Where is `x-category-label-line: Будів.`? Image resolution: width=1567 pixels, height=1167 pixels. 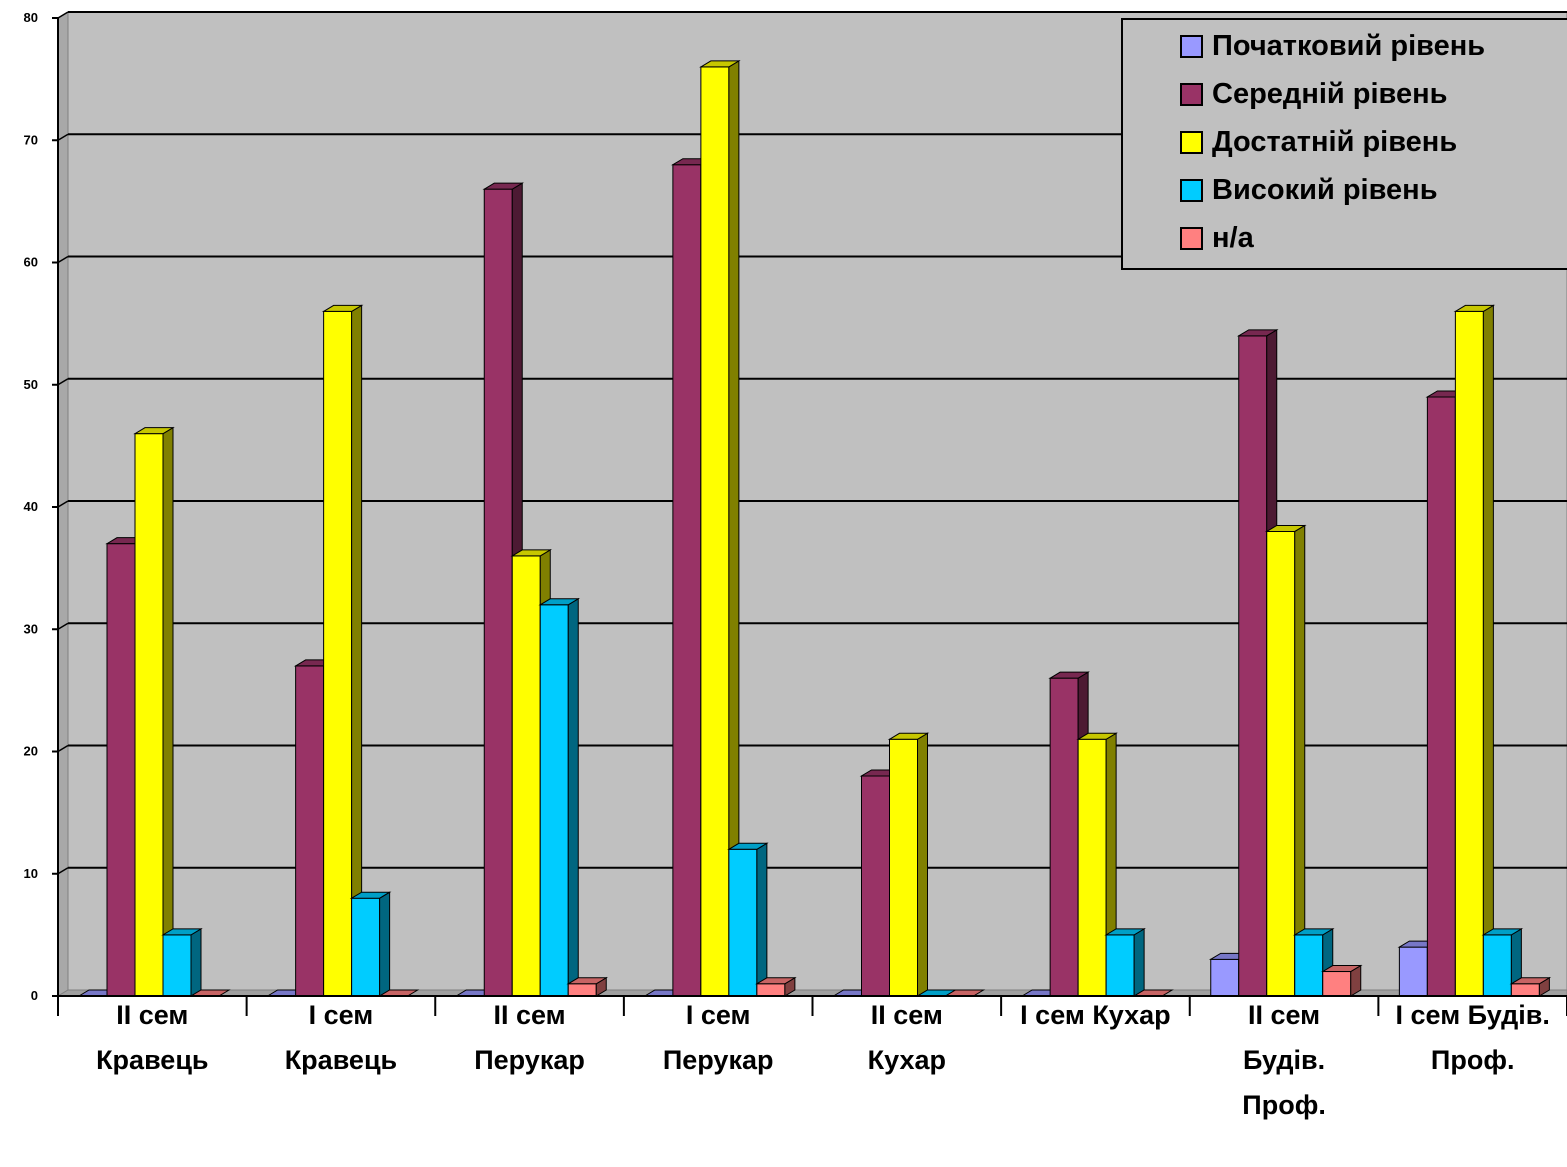
x-category-label-line: Будів. is located at coordinates (1284, 1060).